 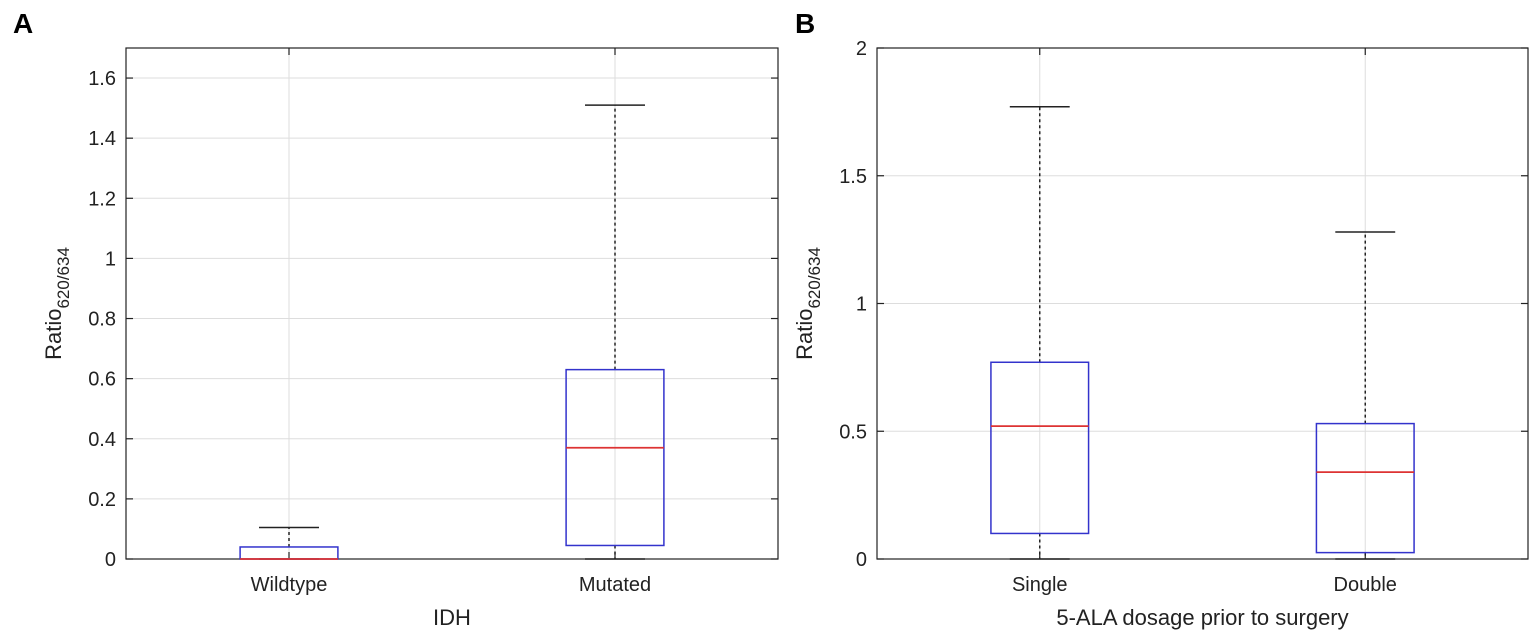 I want to click on panel-b-xtick-label-0: Single, so click(x=1040, y=585).